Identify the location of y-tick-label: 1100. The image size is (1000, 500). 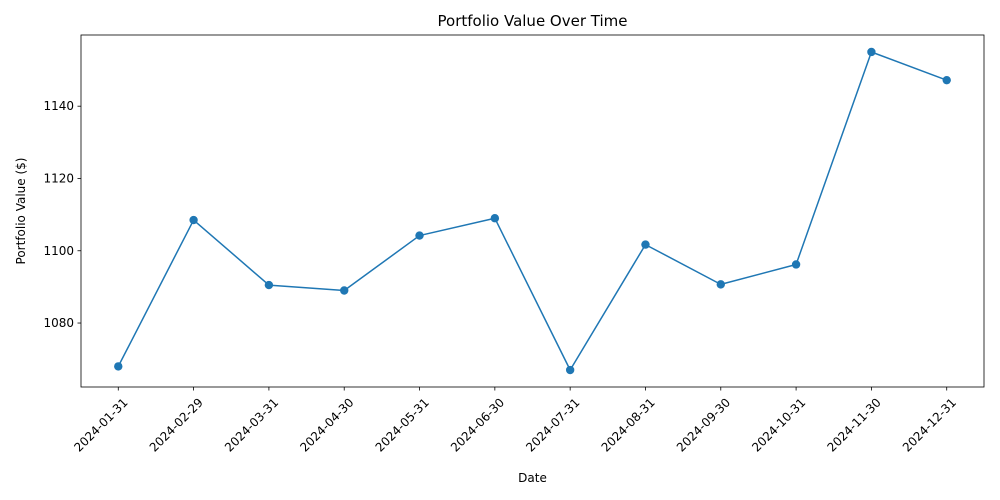
(58, 251).